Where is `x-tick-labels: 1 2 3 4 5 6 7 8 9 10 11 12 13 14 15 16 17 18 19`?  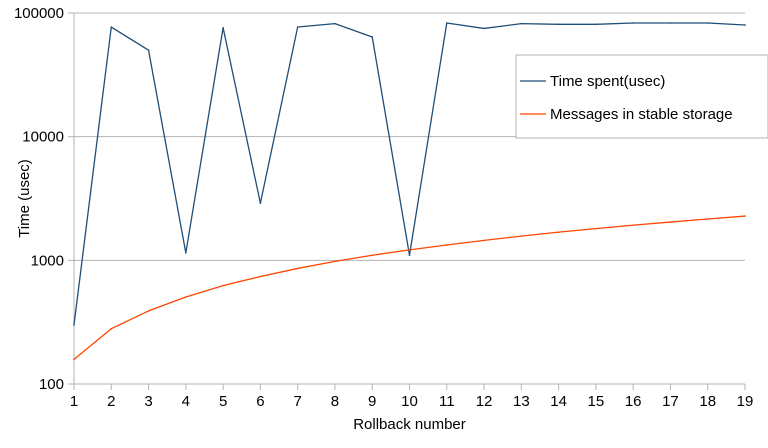
x-tick-labels: 1 2 3 4 5 6 7 8 9 10 11 12 13 14 15 16 17 18 19 is located at coordinates (412, 397).